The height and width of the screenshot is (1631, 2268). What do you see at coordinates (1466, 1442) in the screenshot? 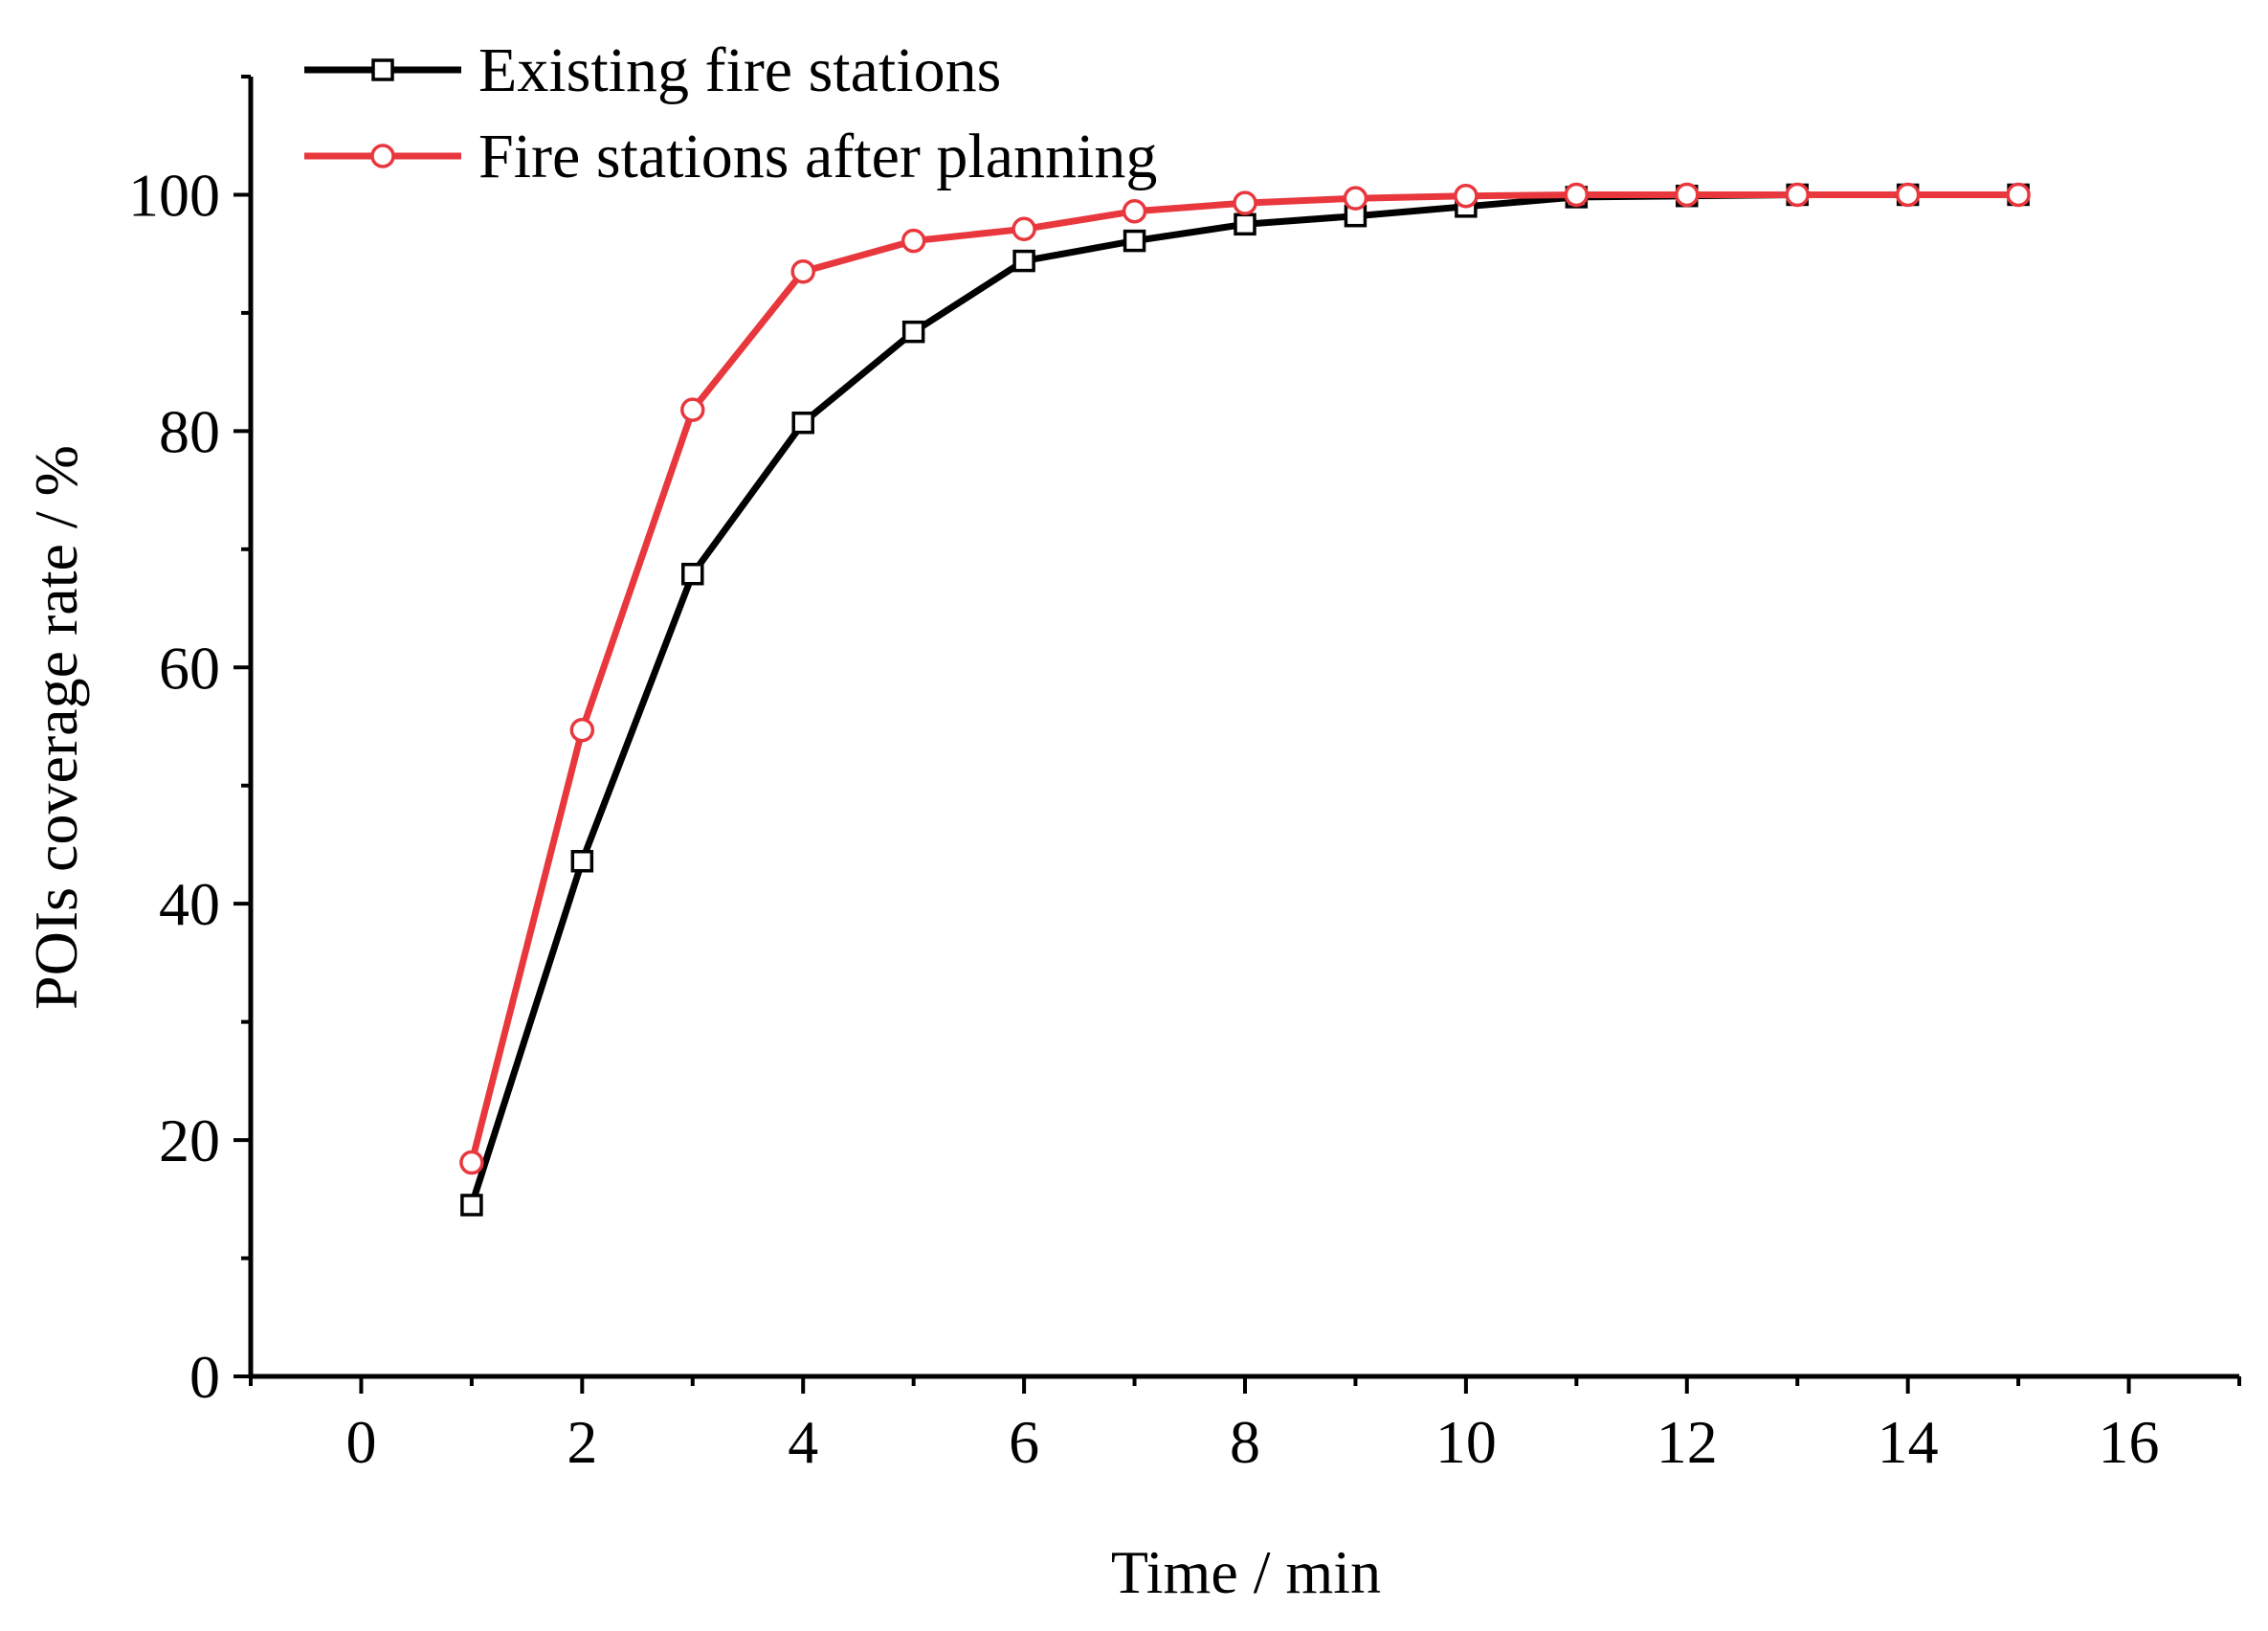
I see `x-tick-label: 10` at bounding box center [1466, 1442].